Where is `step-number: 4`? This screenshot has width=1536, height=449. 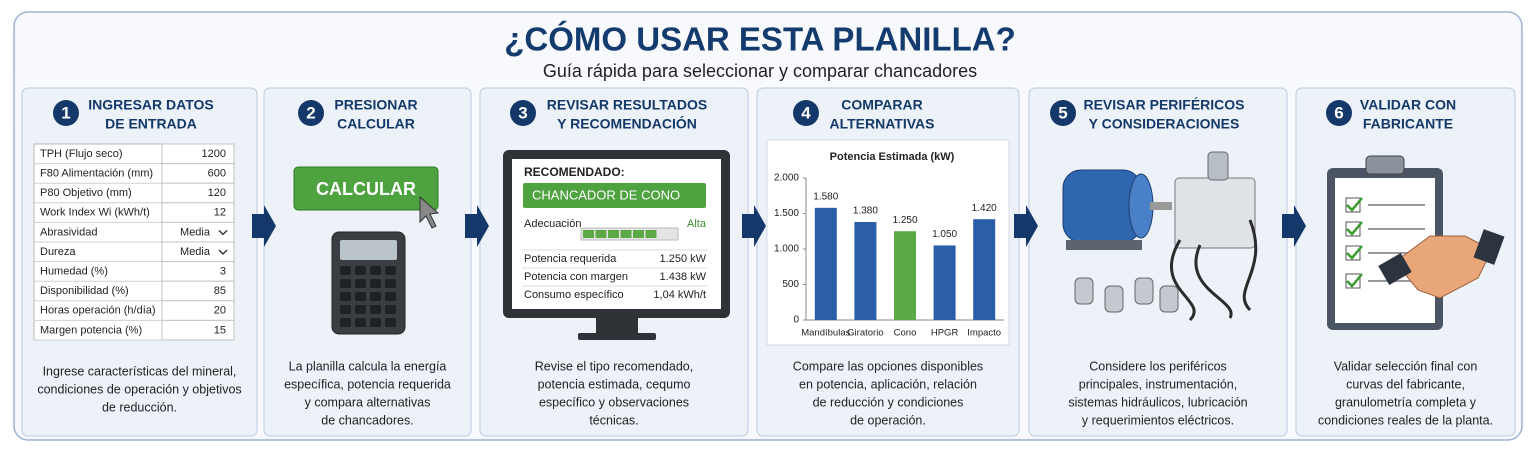
step-number: 4 is located at coordinates (806, 112).